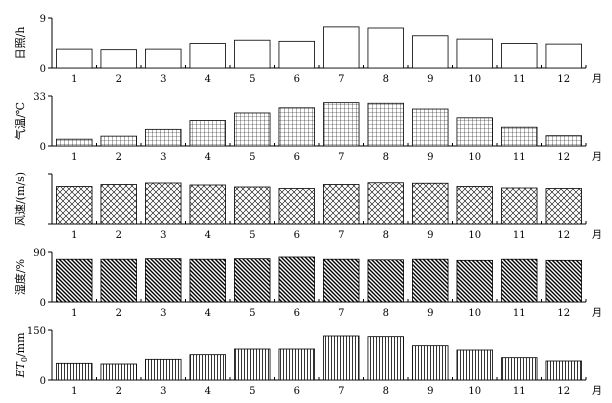 The height and width of the screenshot is (403, 612). What do you see at coordinates (39, 253) in the screenshot?
I see `y-tick-label: 90` at bounding box center [39, 253].